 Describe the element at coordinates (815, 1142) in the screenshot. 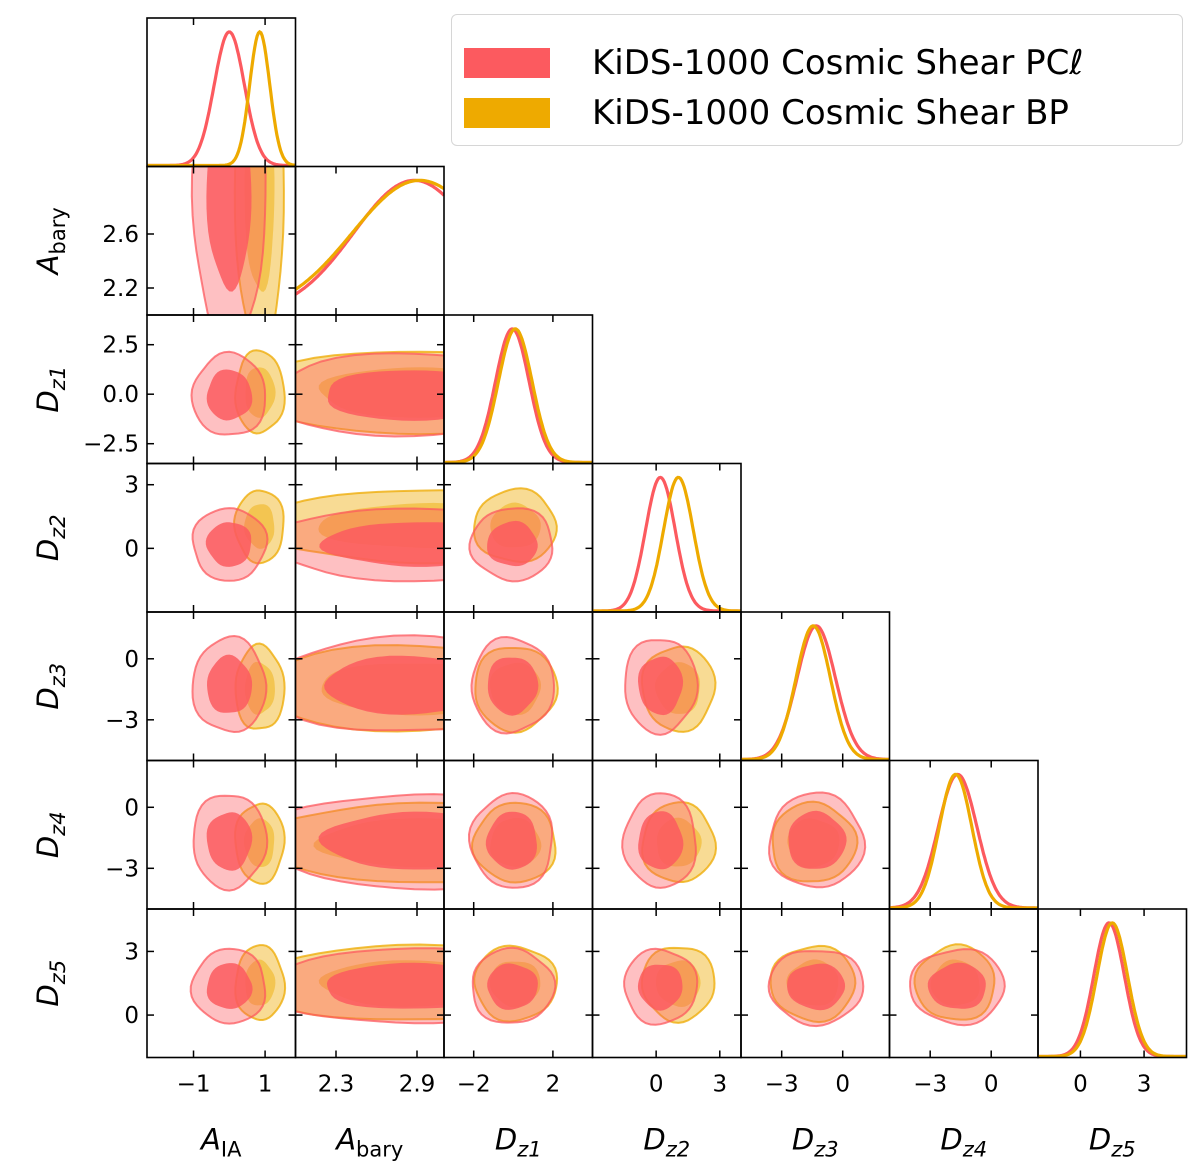

I see `x-axis-label-D_z3: Dz3` at that location.